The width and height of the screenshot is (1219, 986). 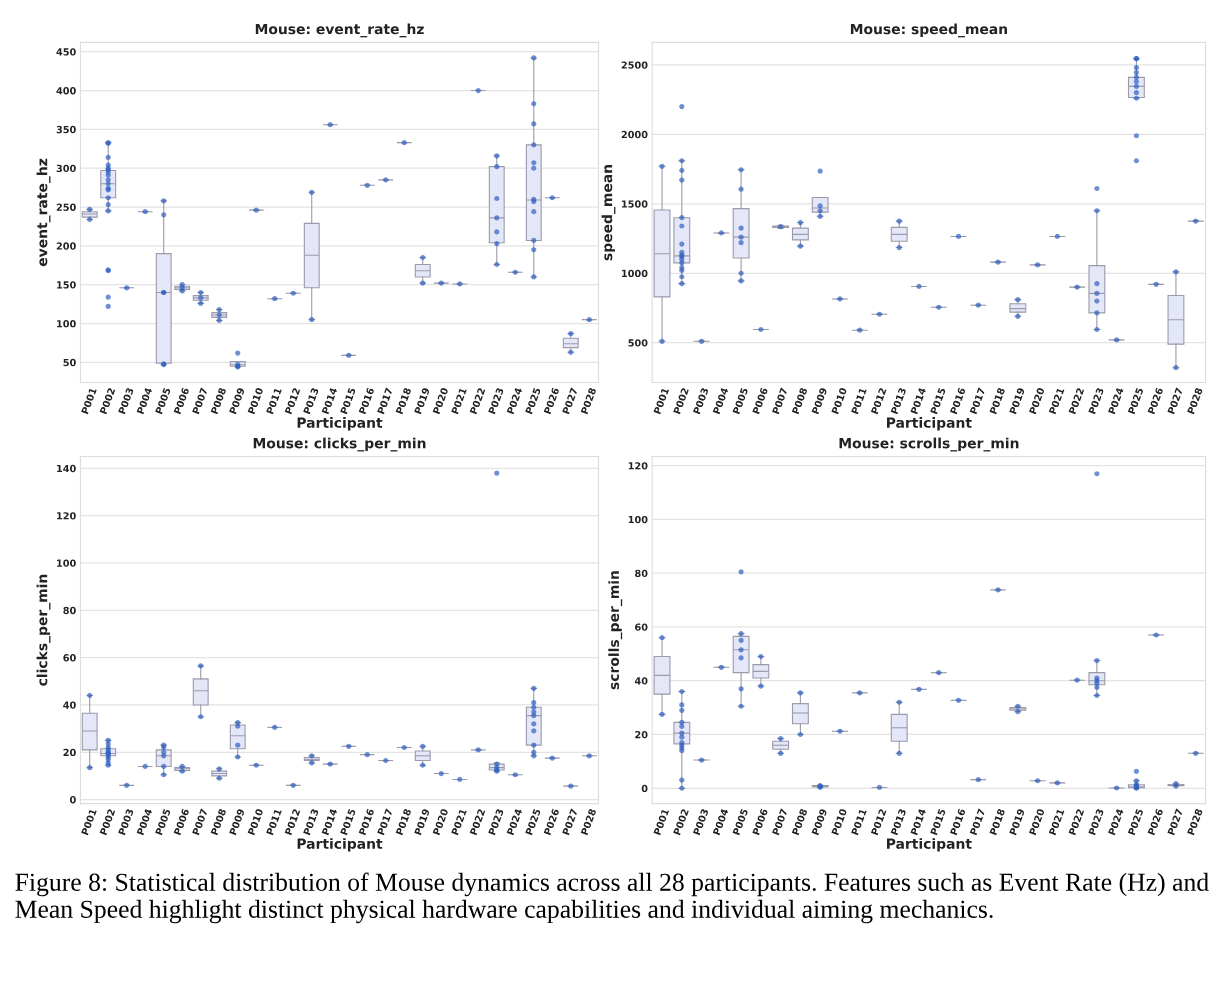 What do you see at coordinates (348, 822) in the screenshot?
I see `x-tick-label: P015` at bounding box center [348, 822].